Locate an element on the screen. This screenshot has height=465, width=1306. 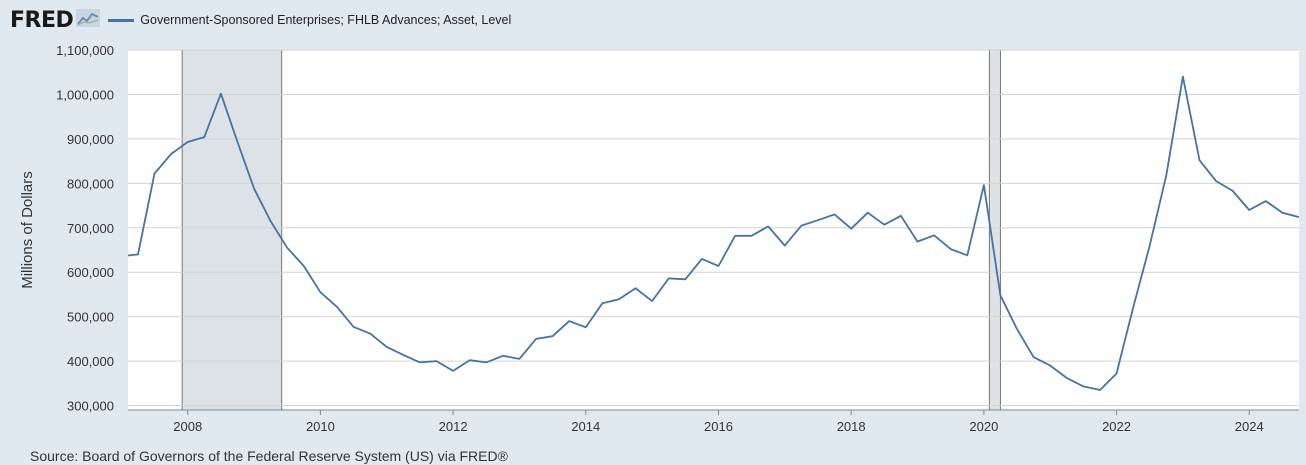
x-tick-label: 2022 is located at coordinates (1116, 426).